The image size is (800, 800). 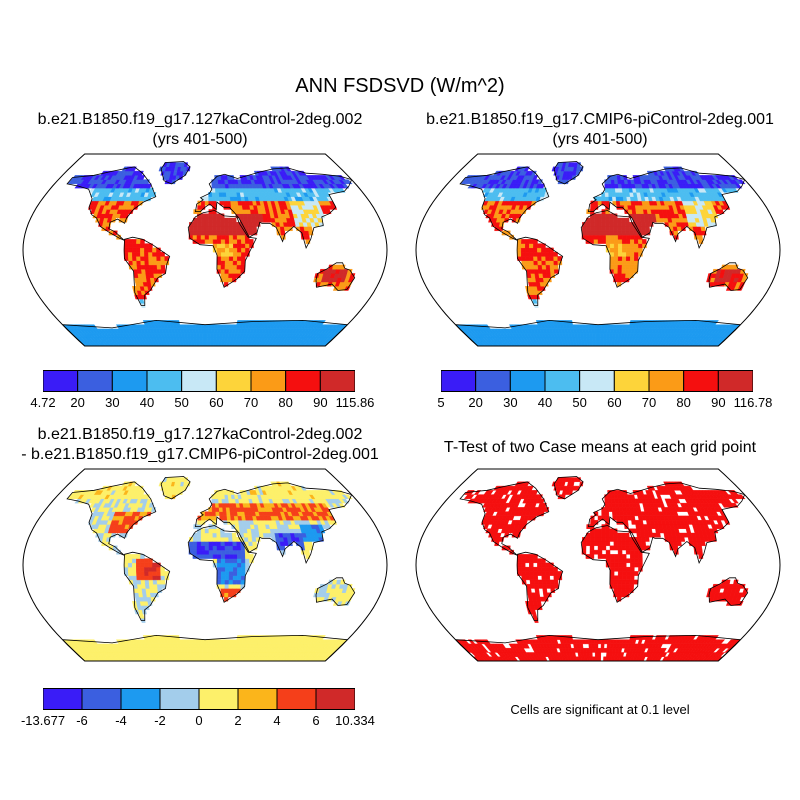 I want to click on map-cells, so click(x=208, y=569).